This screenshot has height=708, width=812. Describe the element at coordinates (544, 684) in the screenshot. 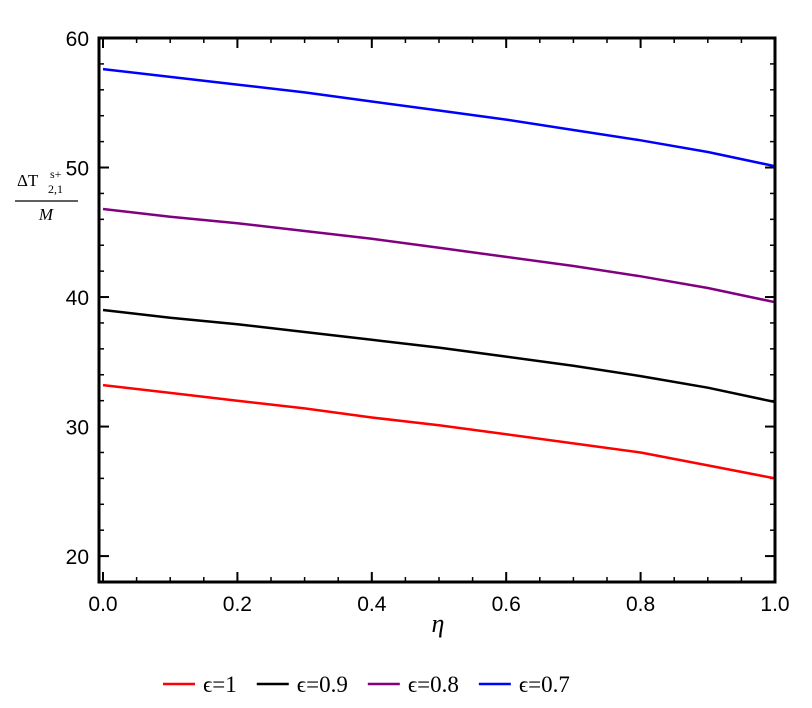

I see `legend-label: ϵ=0.7` at that location.